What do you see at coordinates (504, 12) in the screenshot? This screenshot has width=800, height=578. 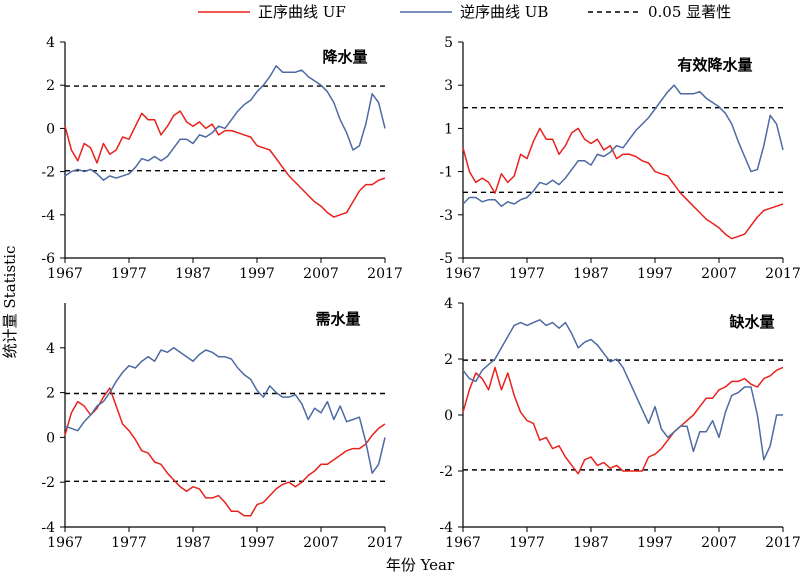 I see `legend-ub-label: 逆序曲线 UB` at bounding box center [504, 12].